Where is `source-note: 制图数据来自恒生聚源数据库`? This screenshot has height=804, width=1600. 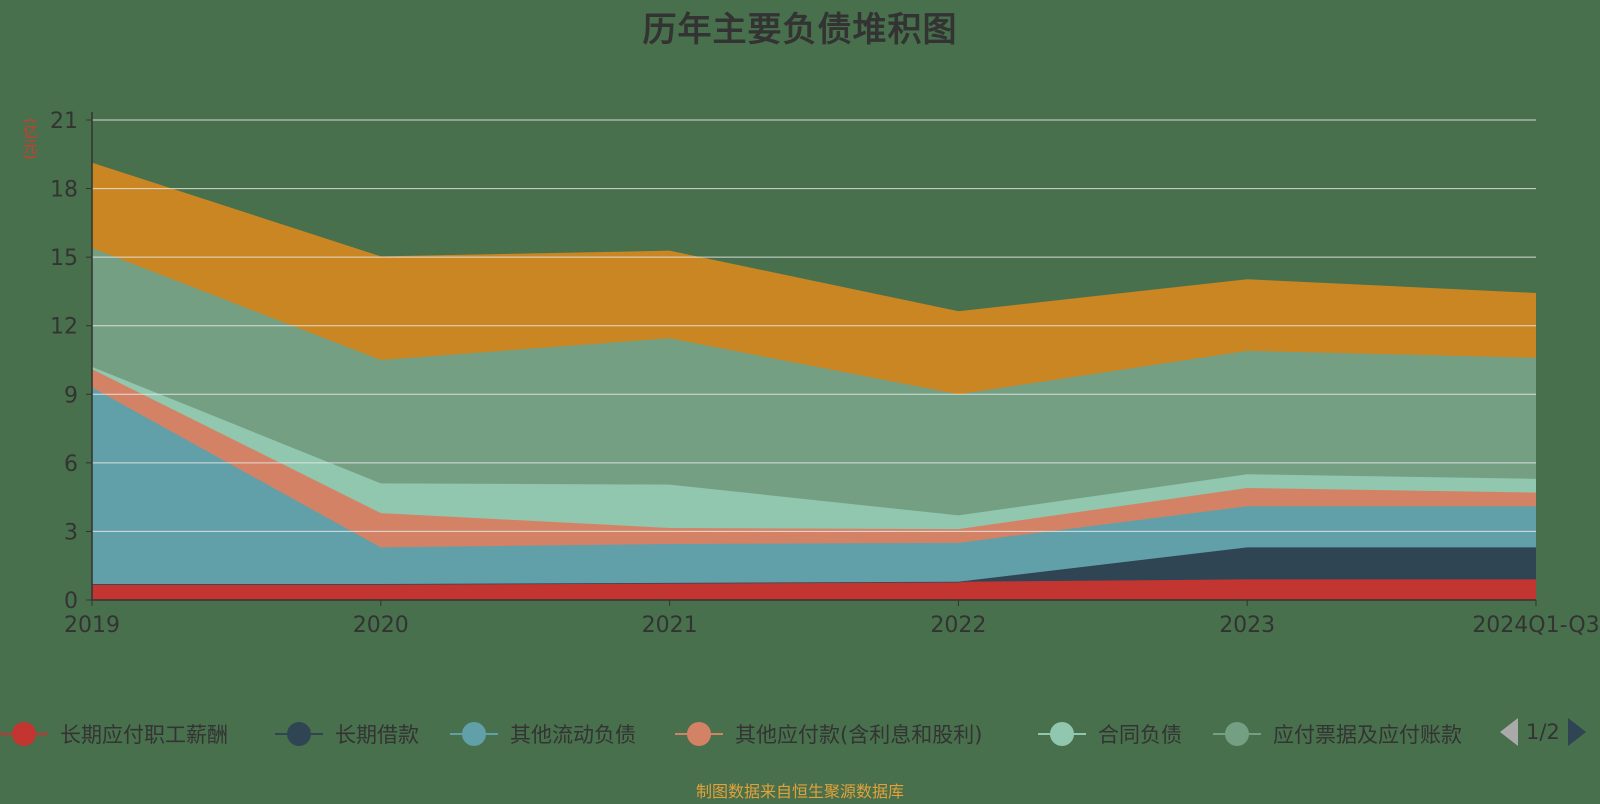
source-note: 制图数据来自恒生聚源数据库 is located at coordinates (799, 791).